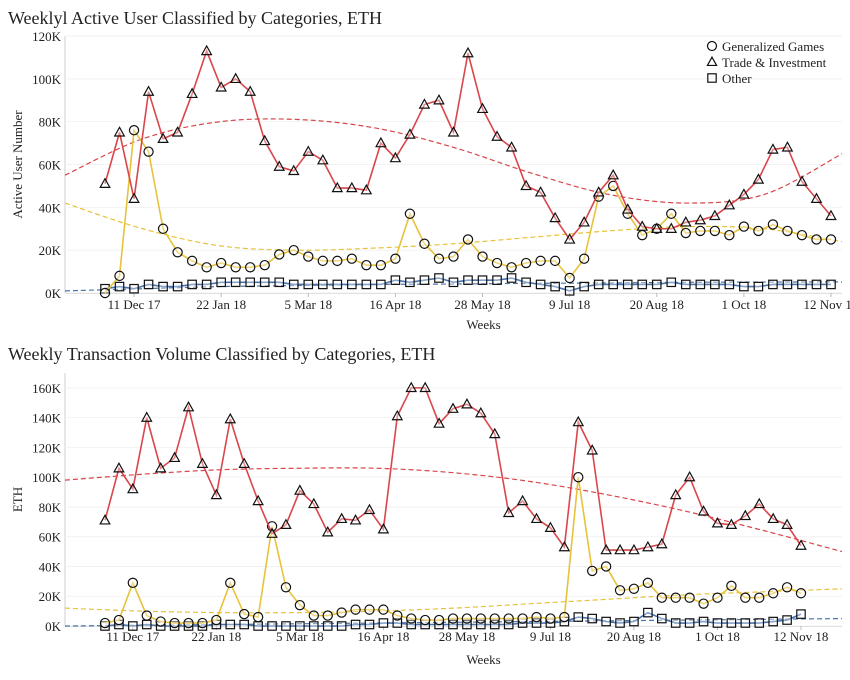  Describe the element at coordinates (482, 304) in the screenshot. I see `x-tick-label: 28 May 18` at that location.